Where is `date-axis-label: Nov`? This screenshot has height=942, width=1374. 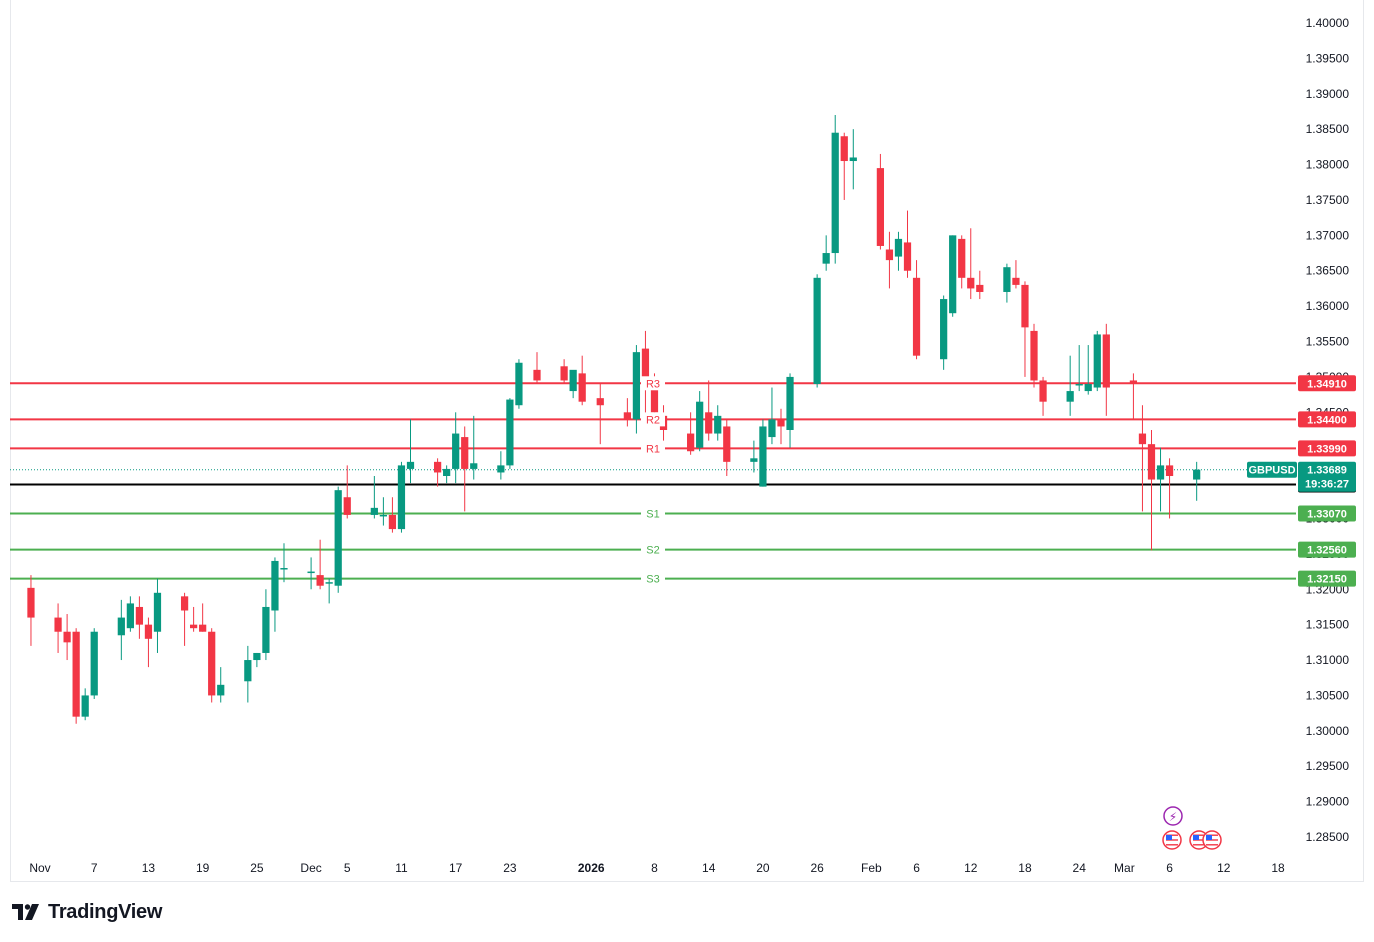 date-axis-label: Nov is located at coordinates (39, 868).